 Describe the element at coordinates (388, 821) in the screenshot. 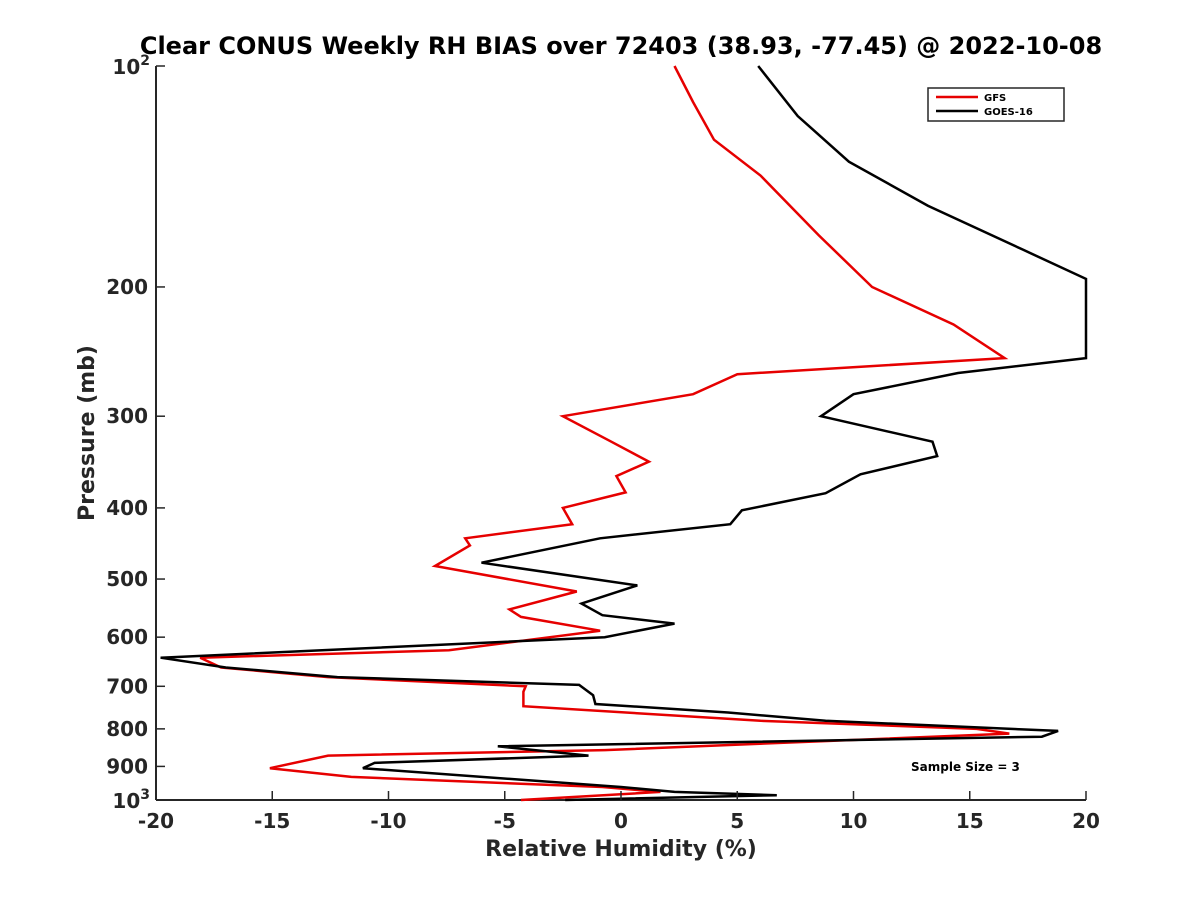

I see `x-tick-label: -10` at that location.